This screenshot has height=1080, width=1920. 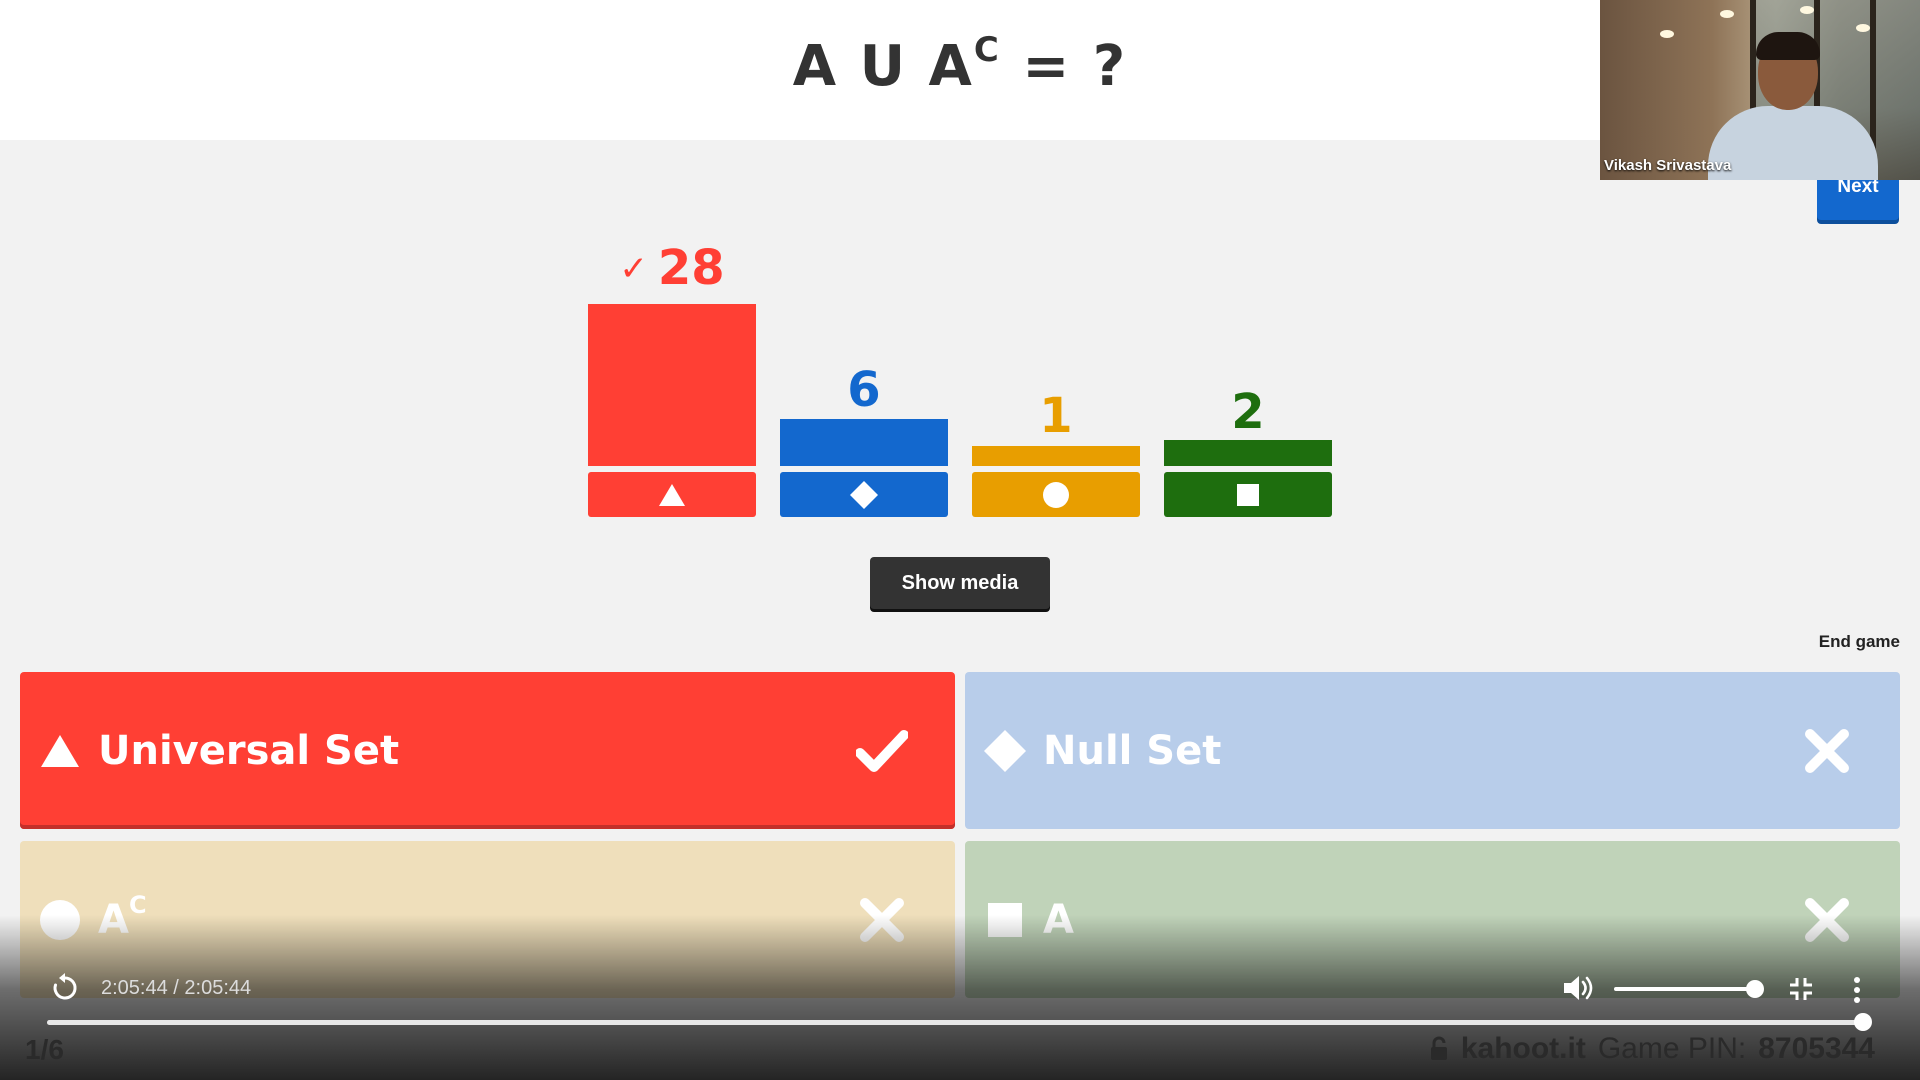 I want to click on question-title: A U AC = ?, so click(x=960, y=64).